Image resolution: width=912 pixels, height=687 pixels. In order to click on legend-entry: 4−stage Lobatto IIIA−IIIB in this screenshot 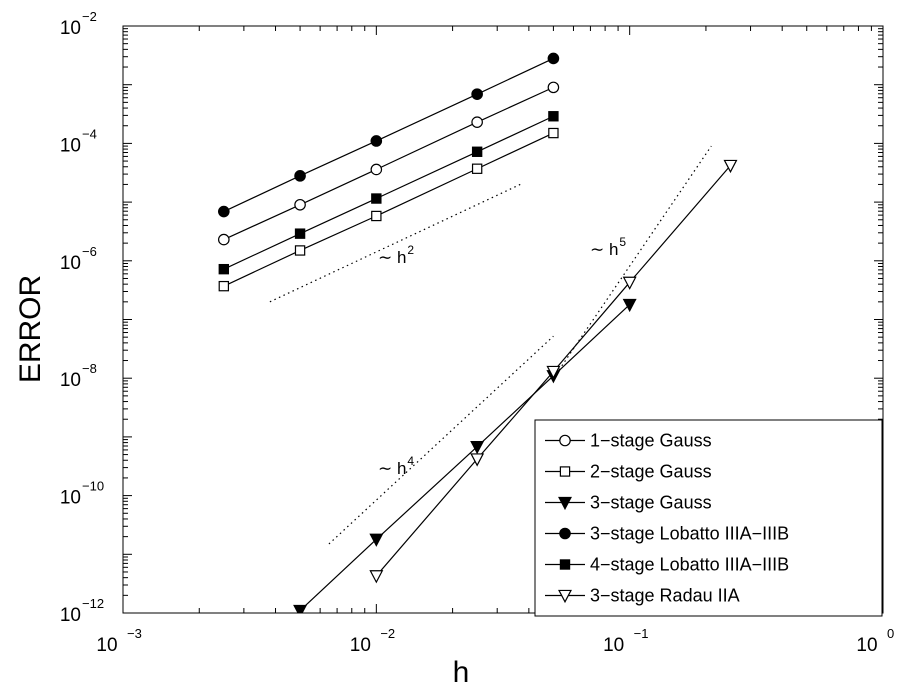, I will do `click(689, 565)`.